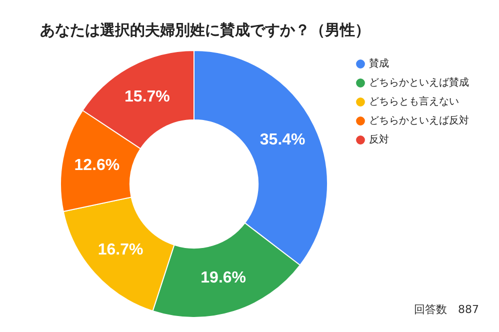 This screenshot has height=332, width=499. Describe the element at coordinates (147, 97) in the screenshot. I see `data-label: 15.7%` at that location.